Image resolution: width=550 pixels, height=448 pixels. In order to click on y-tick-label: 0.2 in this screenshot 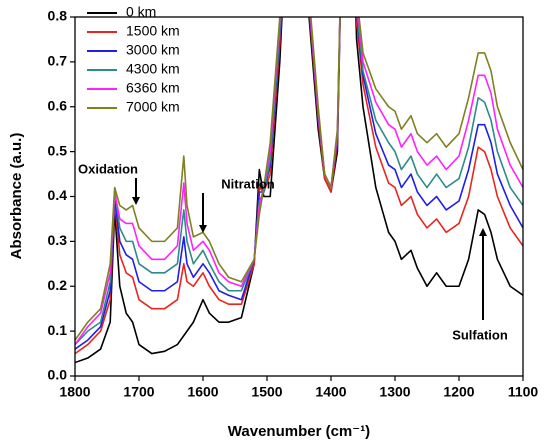, I will do `click(58, 285)`.